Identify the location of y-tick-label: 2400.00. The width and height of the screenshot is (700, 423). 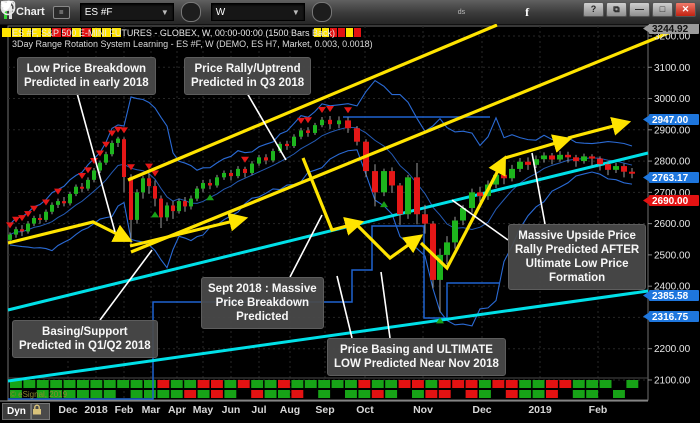
(672, 287).